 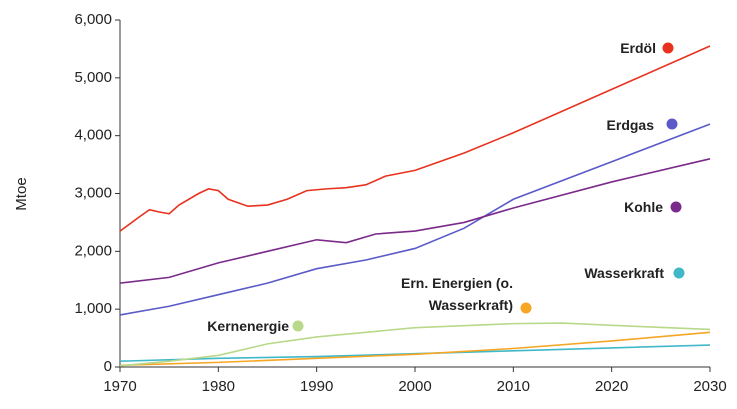 What do you see at coordinates (643, 207) in the screenshot?
I see `legend-label: Kohle` at bounding box center [643, 207].